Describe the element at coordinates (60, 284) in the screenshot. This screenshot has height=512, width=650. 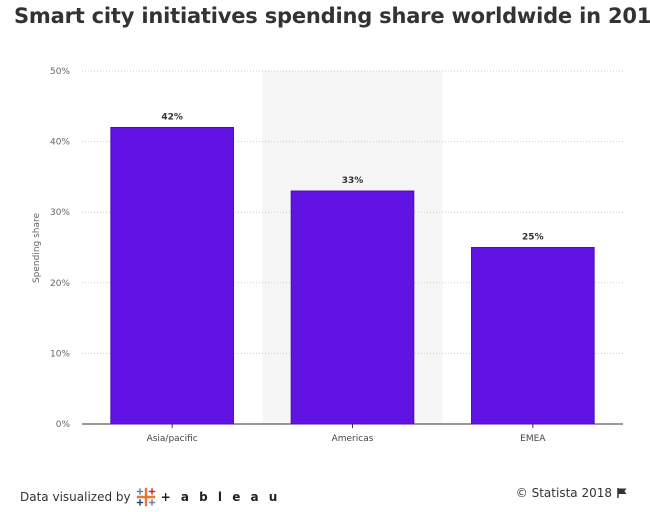
I see `y-tick-label: 20%` at that location.